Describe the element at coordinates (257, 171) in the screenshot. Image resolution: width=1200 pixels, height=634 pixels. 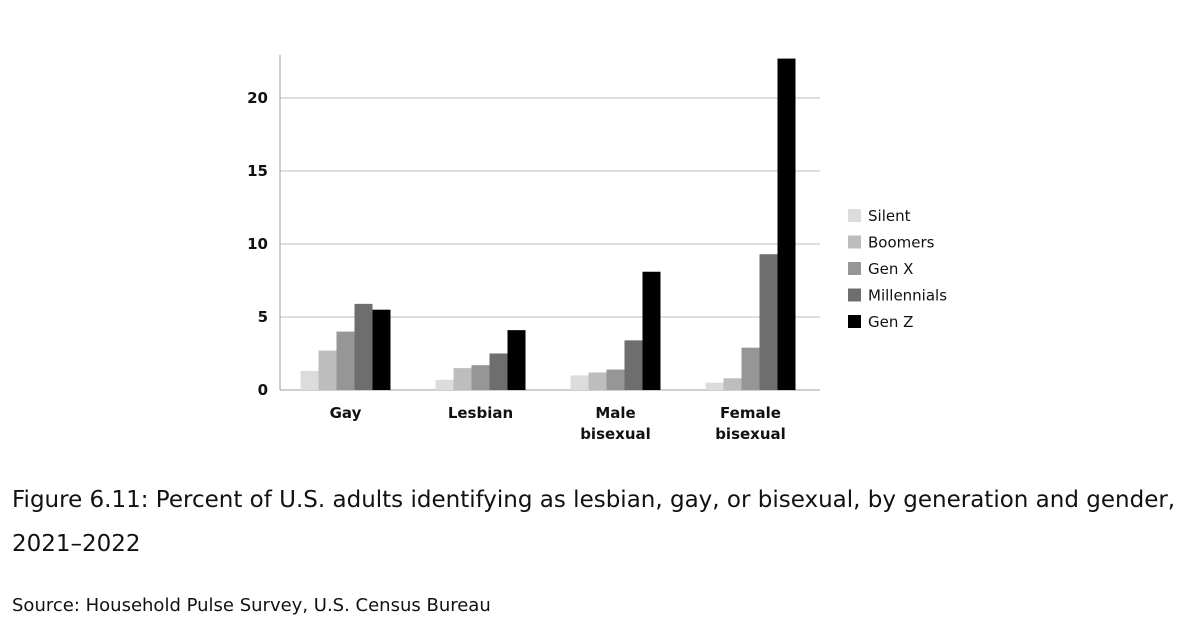
I see `y-tick-label: 15` at that location.